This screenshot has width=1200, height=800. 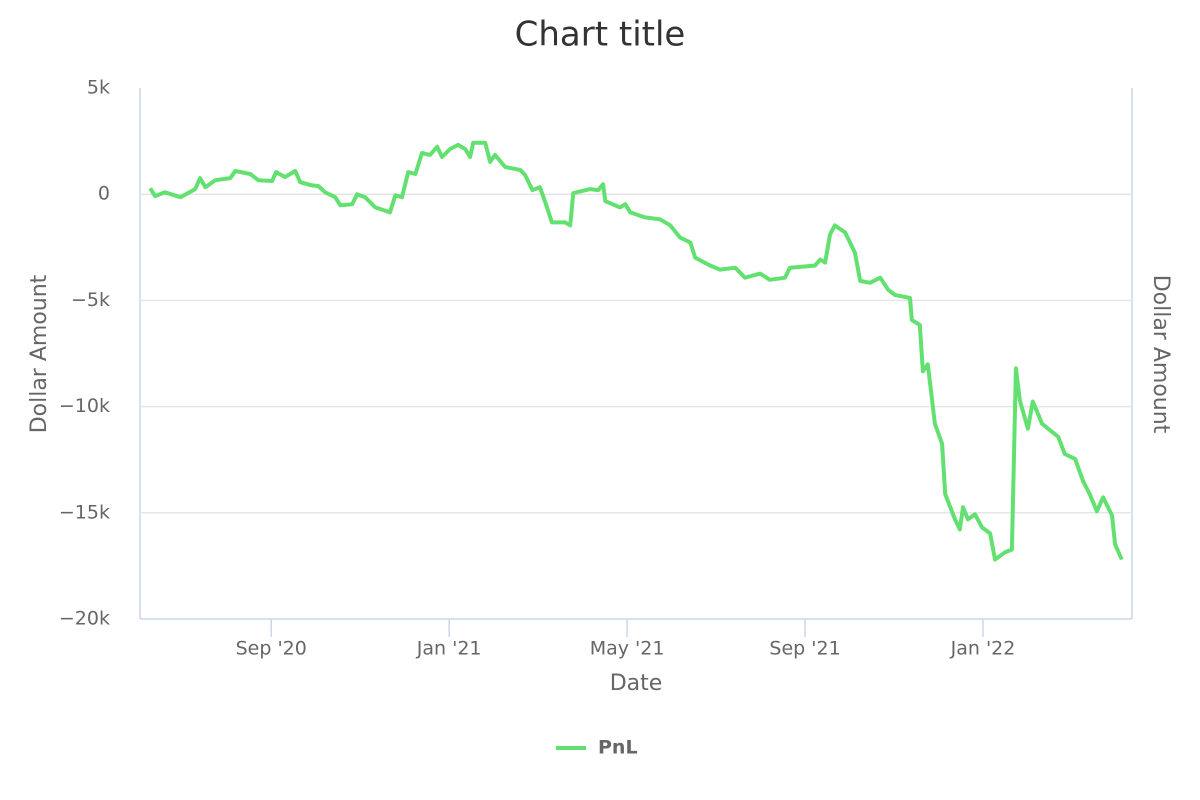 What do you see at coordinates (98, 88) in the screenshot?
I see `y-tick-label: 5k` at bounding box center [98, 88].